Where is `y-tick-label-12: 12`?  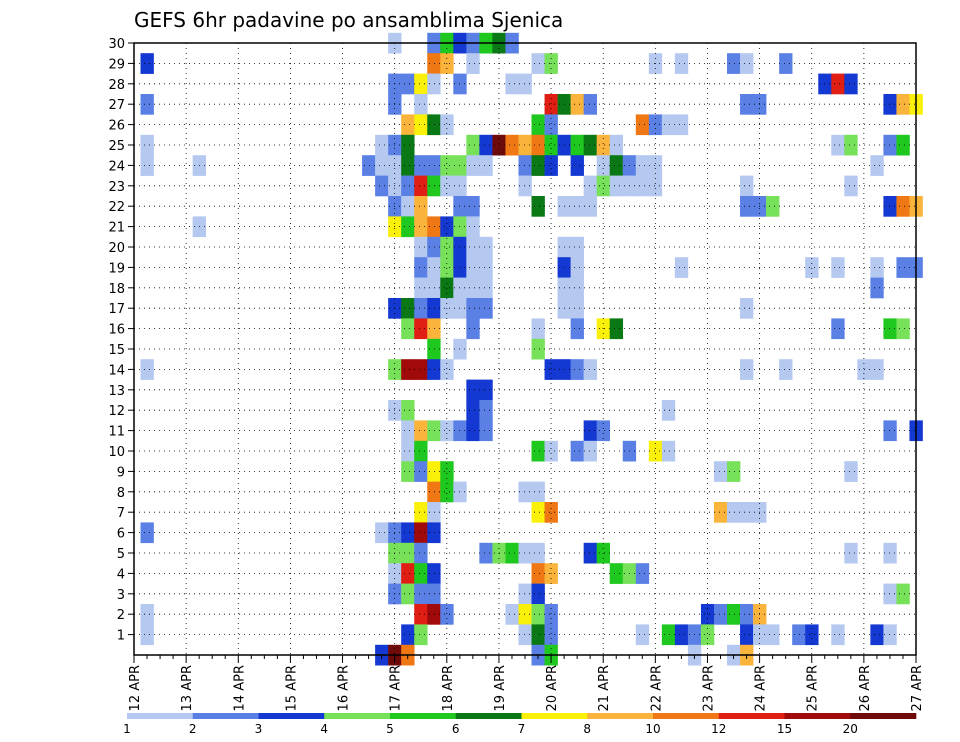 y-tick-label-12: 12 is located at coordinates (116, 411).